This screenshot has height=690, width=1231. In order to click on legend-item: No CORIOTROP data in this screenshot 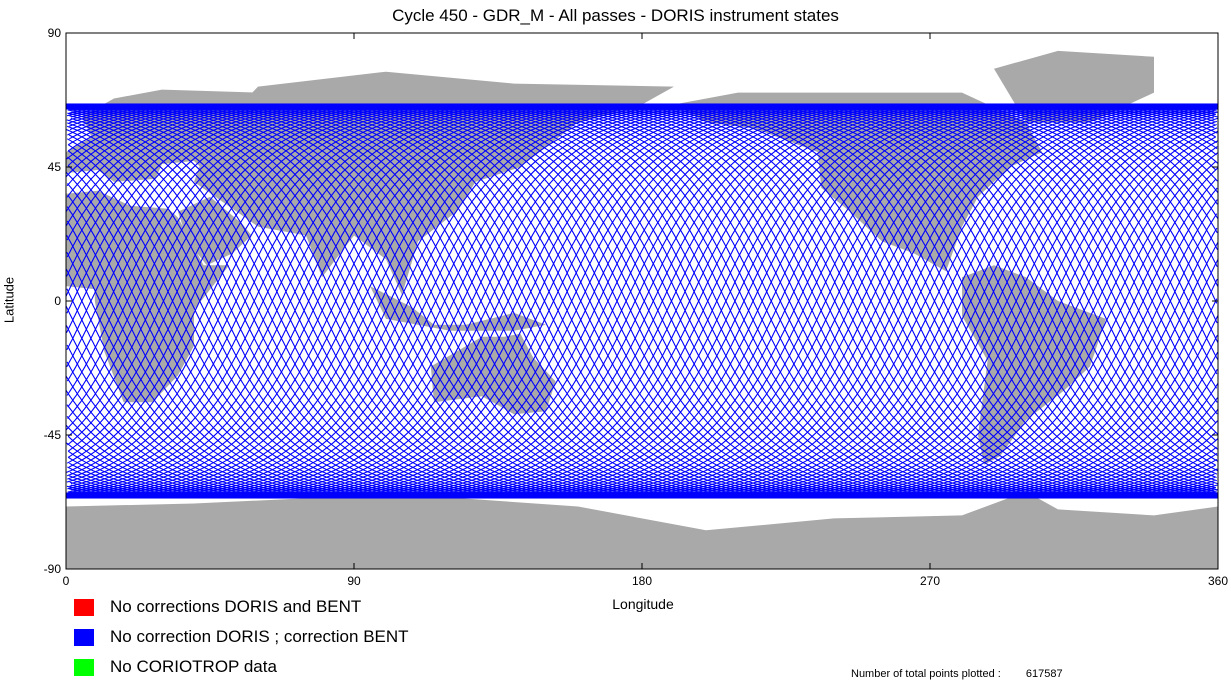, I will do `click(241, 667)`.